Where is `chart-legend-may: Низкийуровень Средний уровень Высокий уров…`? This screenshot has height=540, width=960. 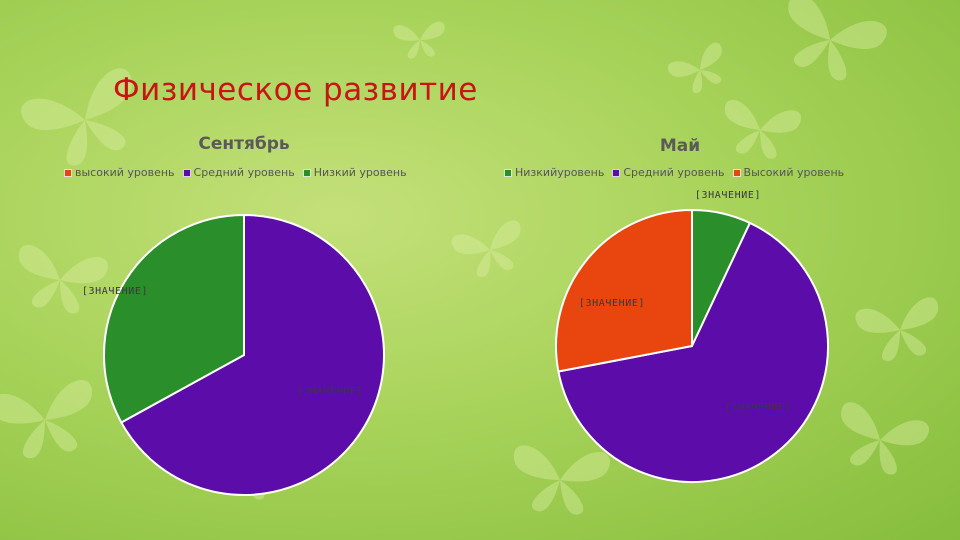
chart-legend-may: Низкийуровень Средний уровень Высокий уров… is located at coordinates (674, 172).